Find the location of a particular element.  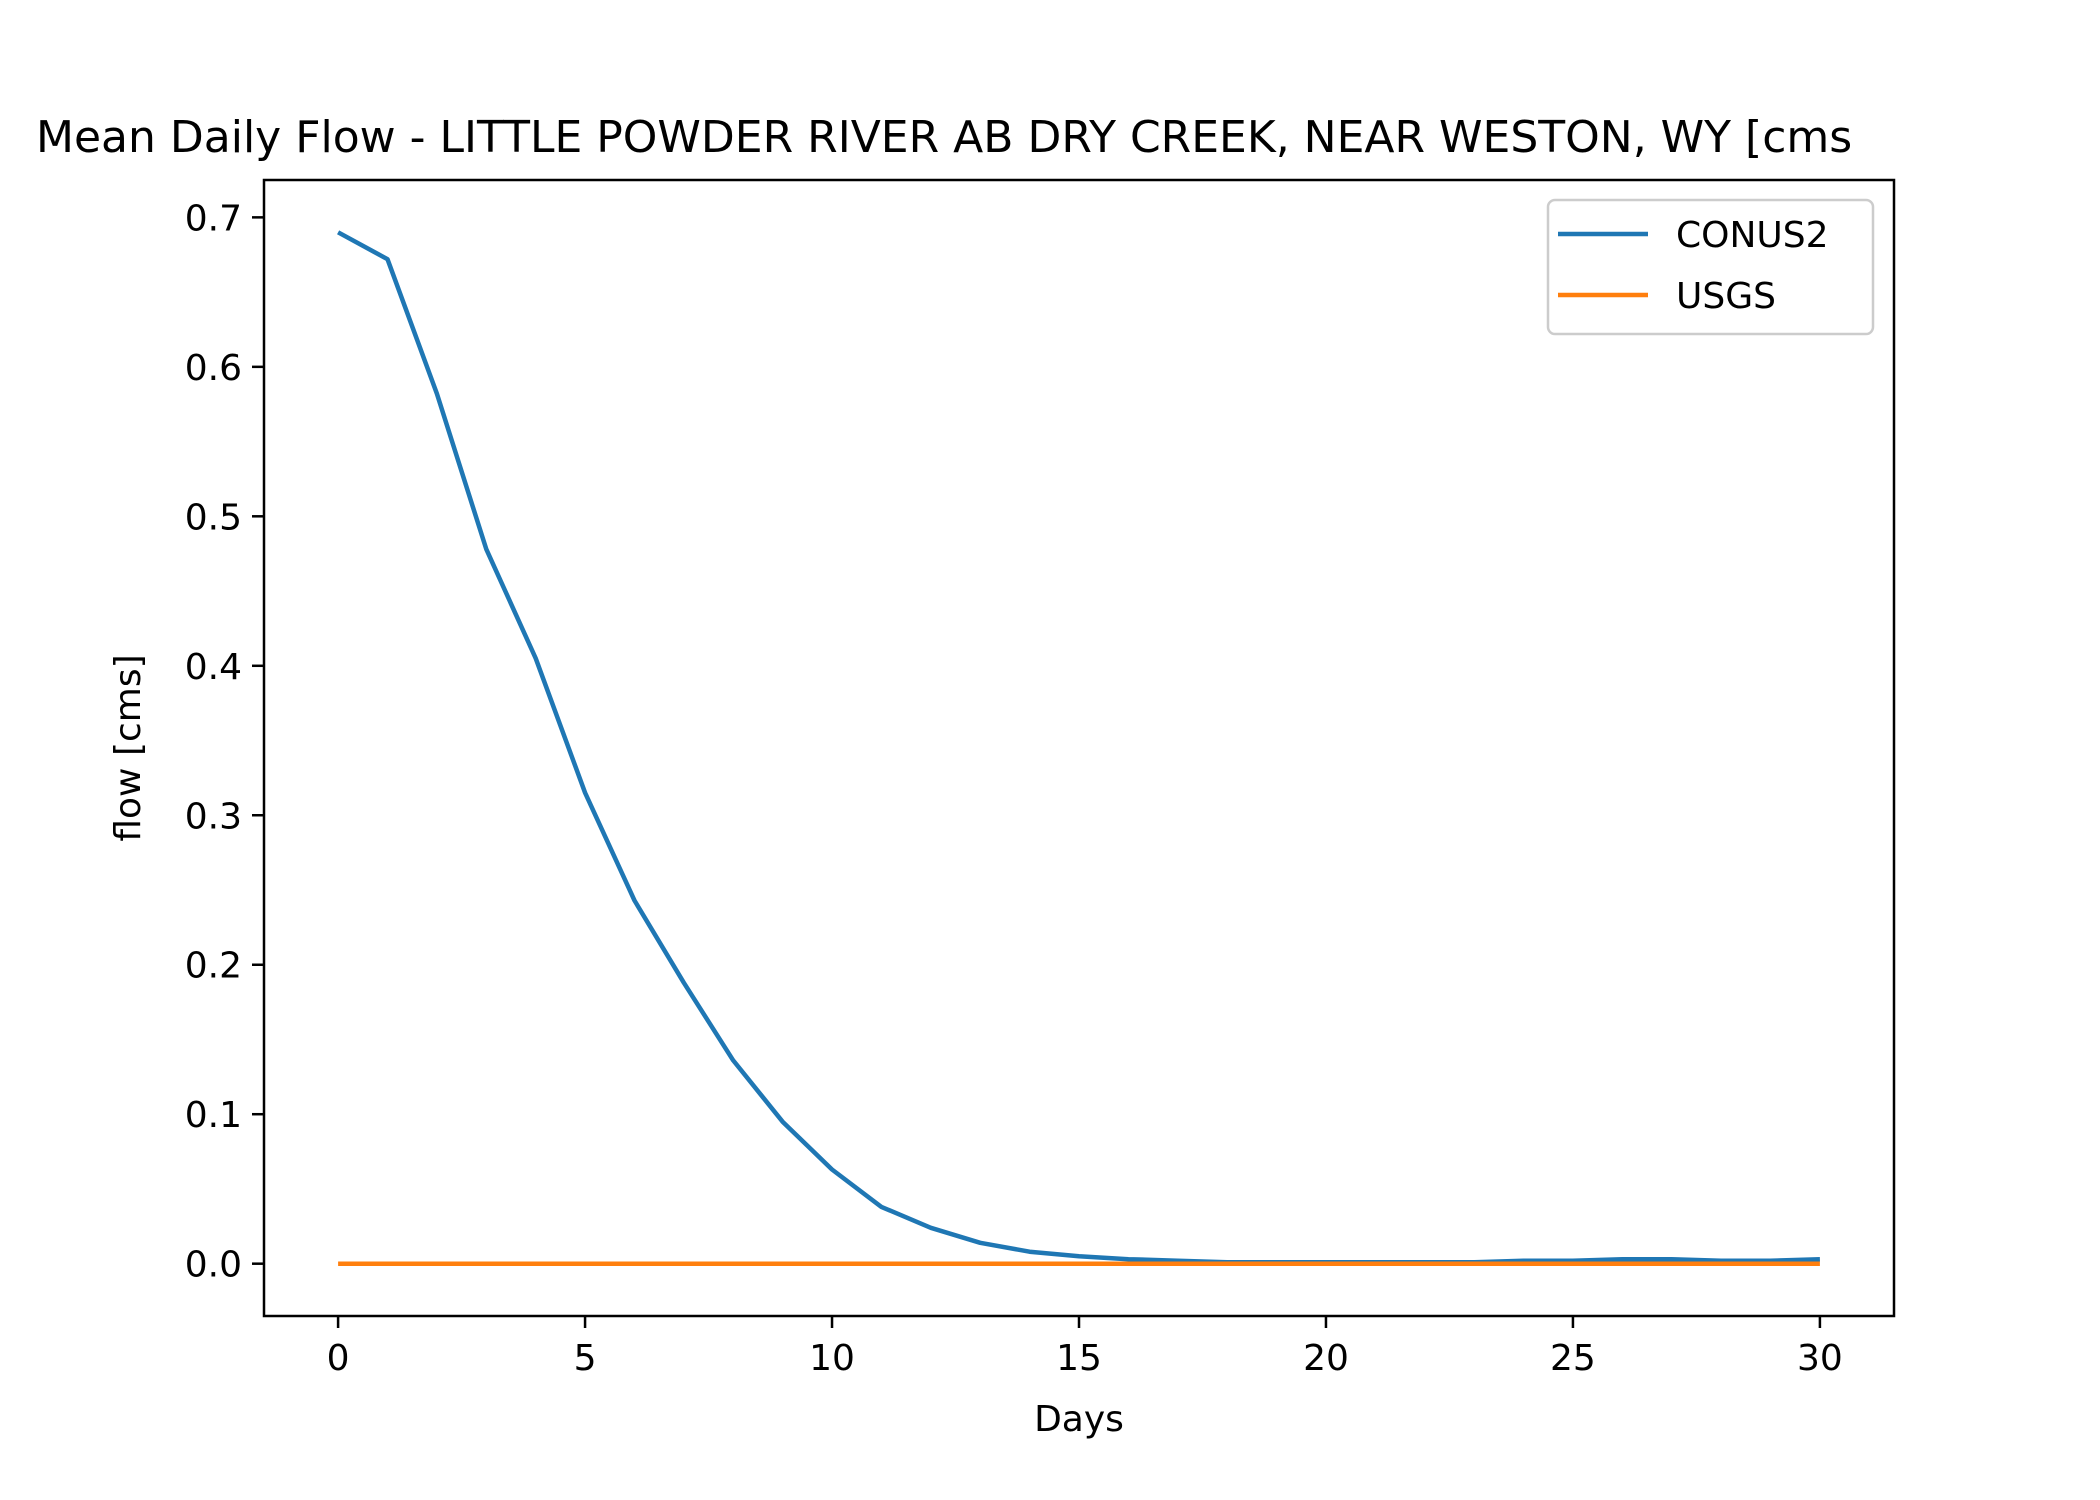

legend-label-1: USGS is located at coordinates (1726, 296).